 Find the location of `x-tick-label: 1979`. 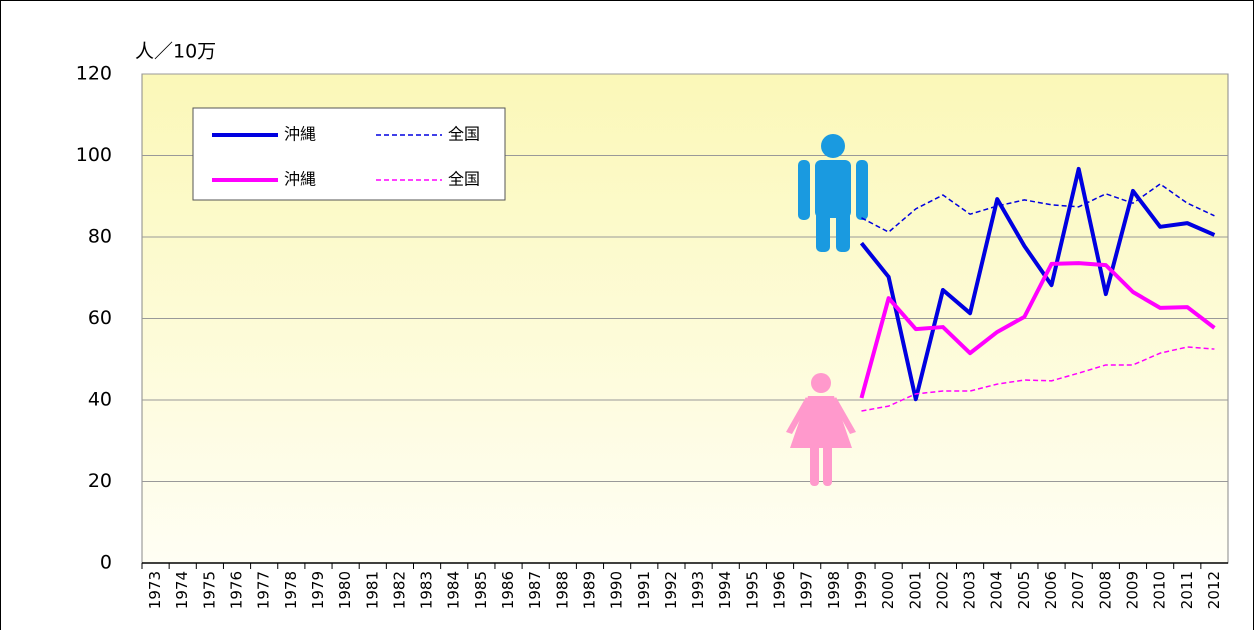

x-tick-label: 1979 is located at coordinates (318, 590).